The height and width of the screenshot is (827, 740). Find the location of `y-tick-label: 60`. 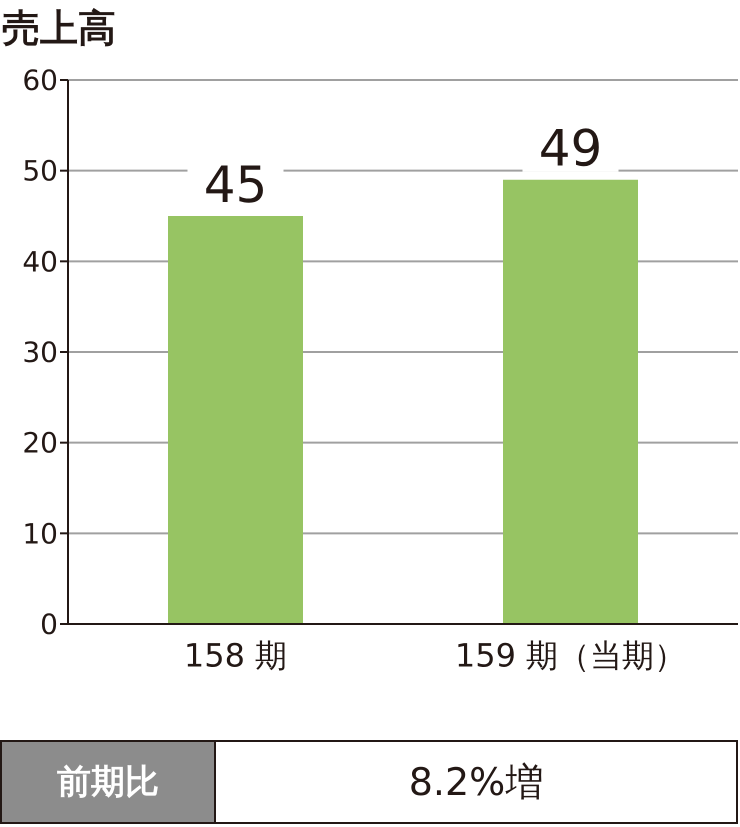

y-tick-label: 60 is located at coordinates (40, 80).